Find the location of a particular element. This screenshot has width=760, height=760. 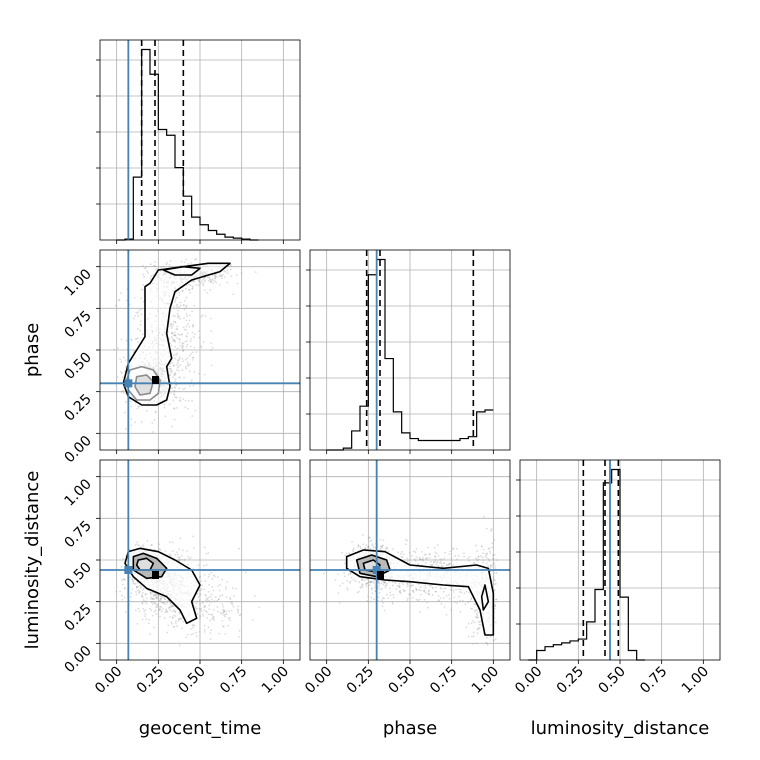

panel-content is located at coordinates (185, 345).